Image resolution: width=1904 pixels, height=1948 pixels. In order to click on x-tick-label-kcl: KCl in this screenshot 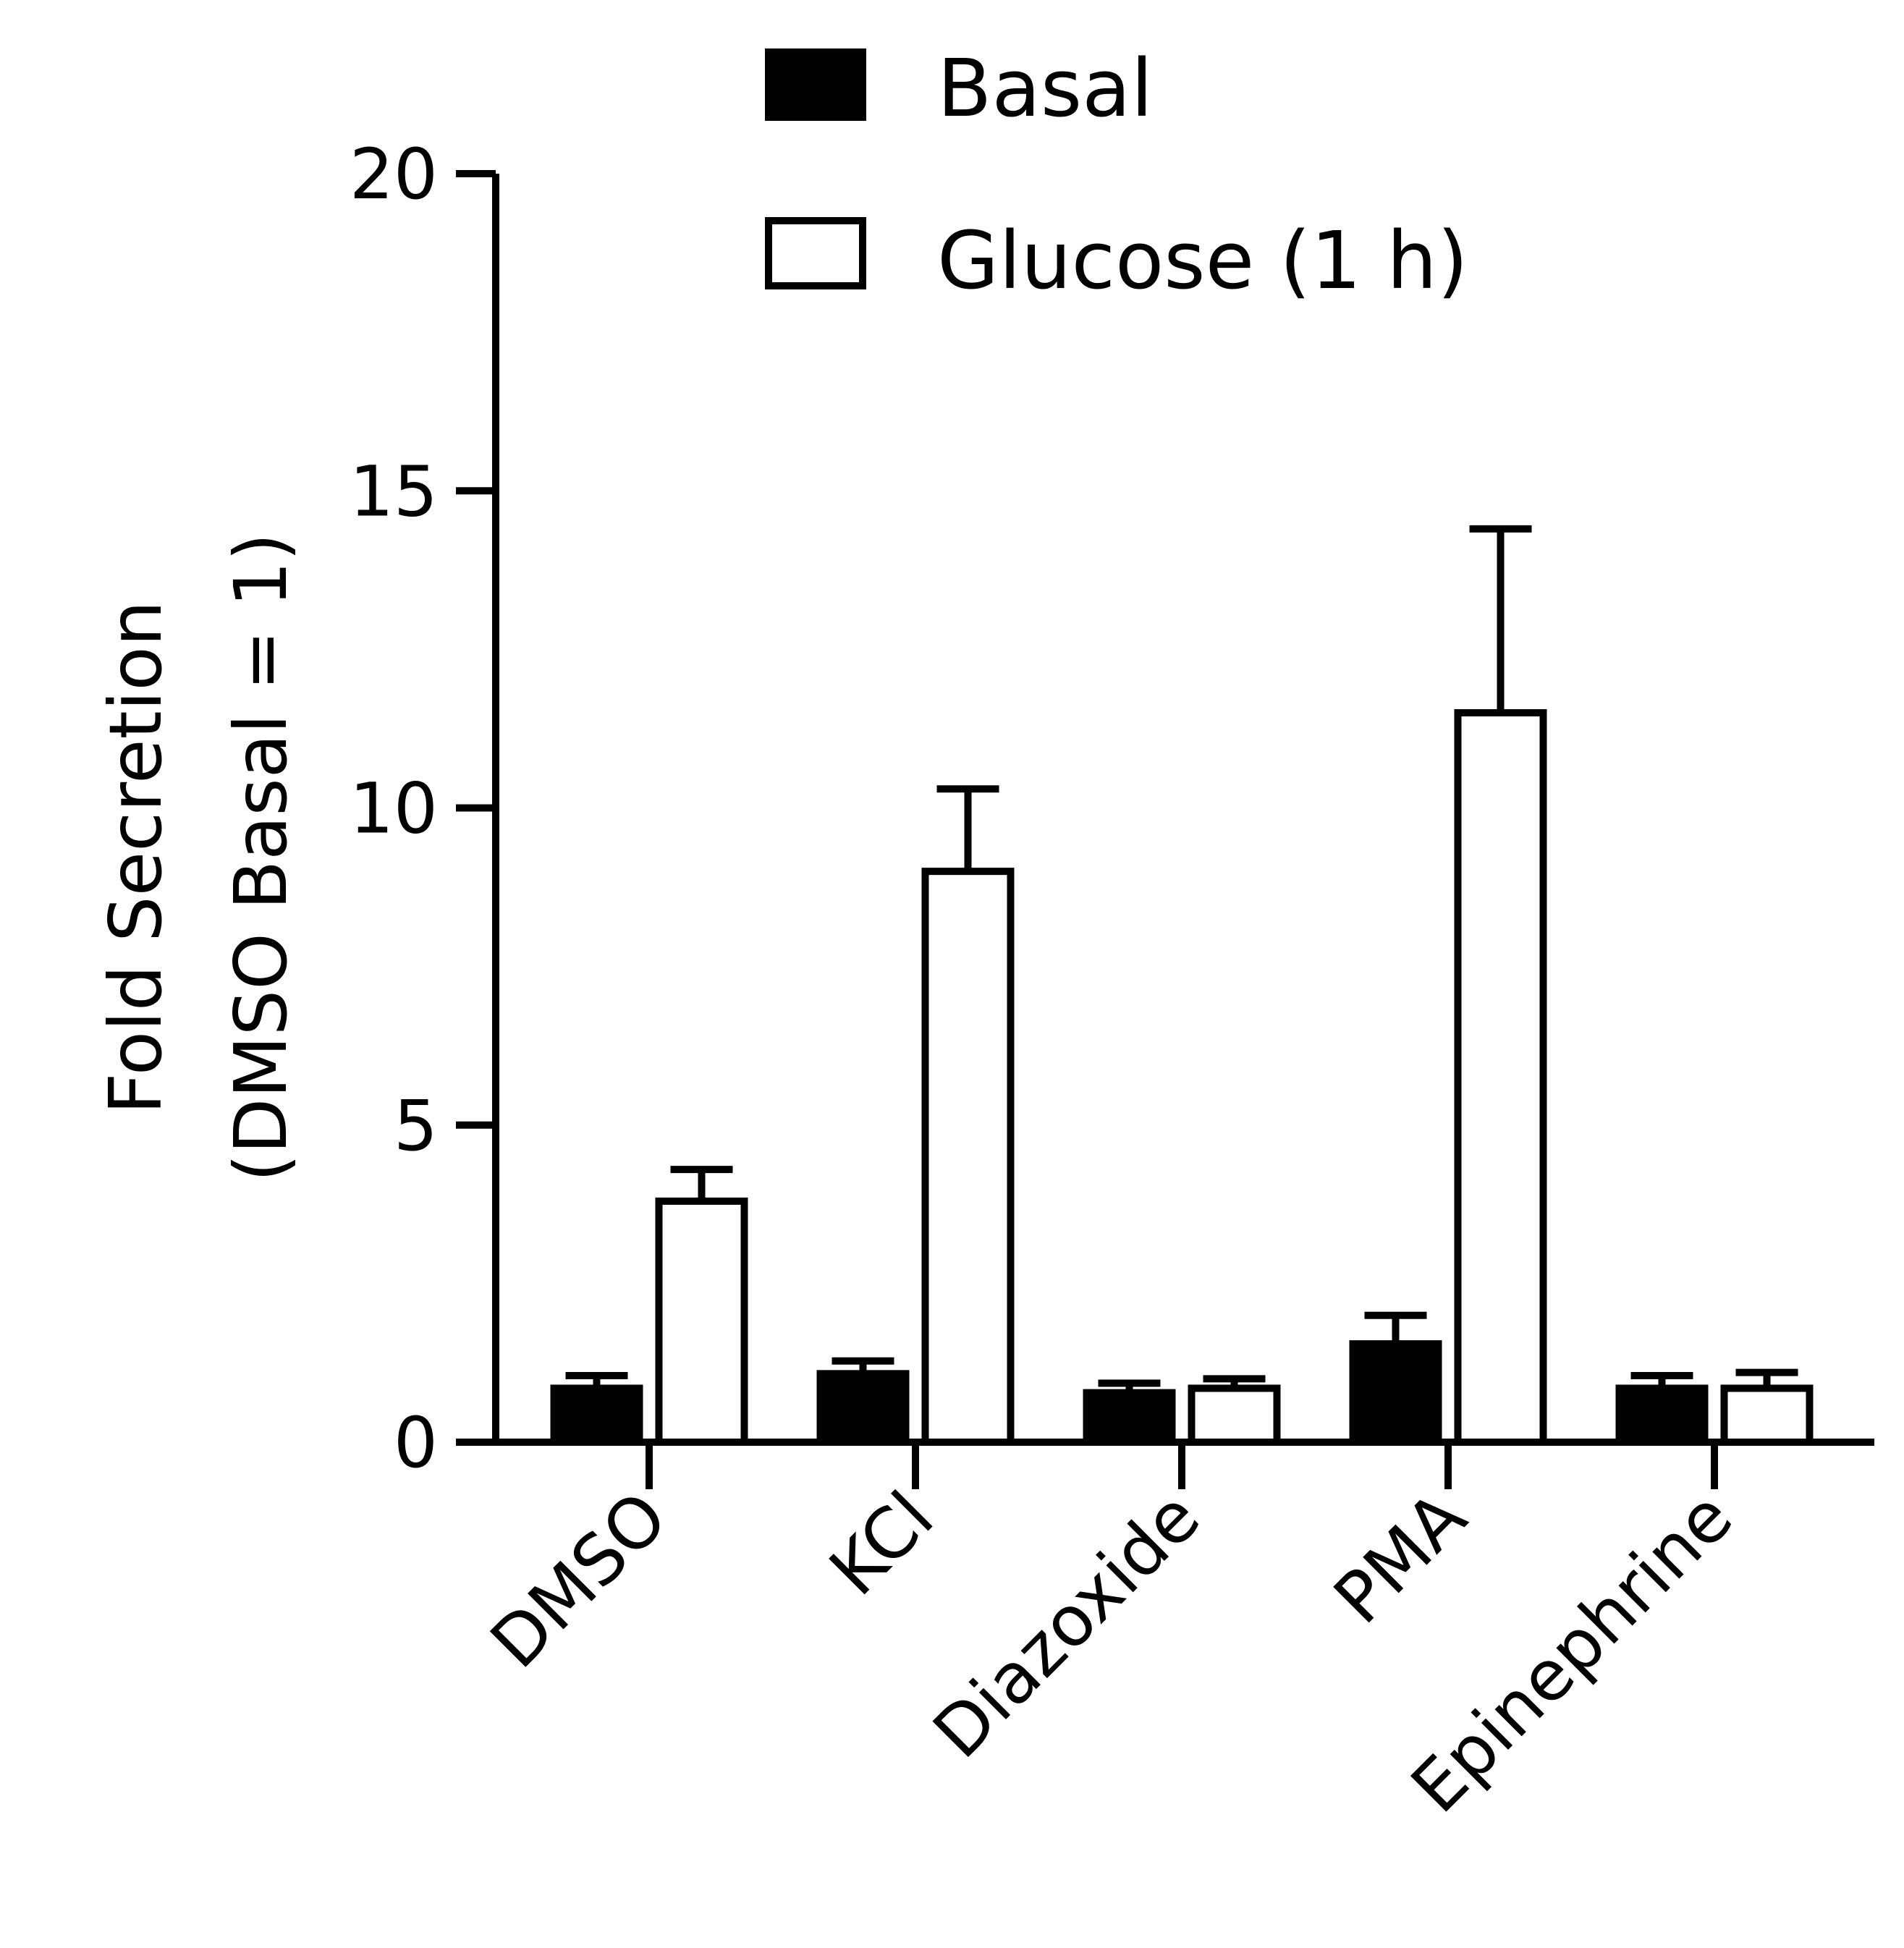, I will do `click(882, 1543)`.